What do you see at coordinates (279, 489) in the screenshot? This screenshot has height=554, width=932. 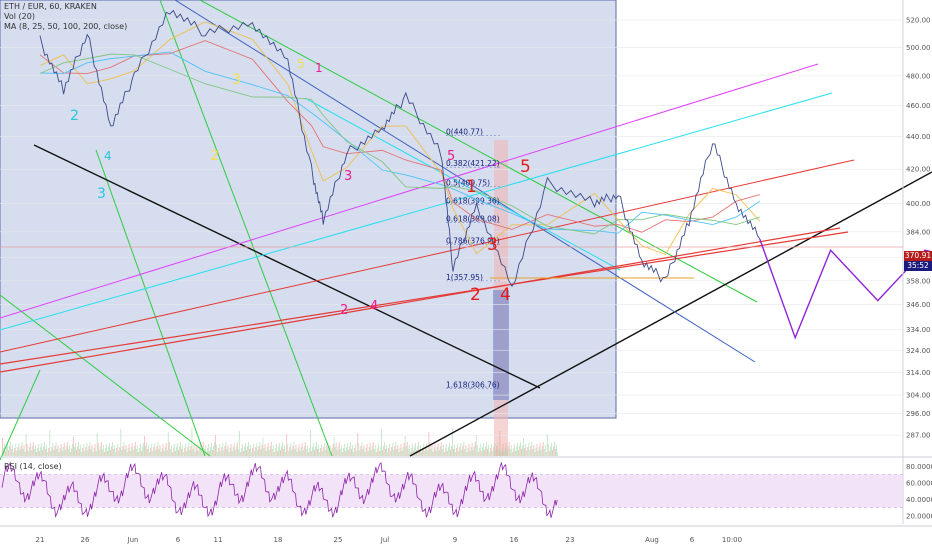 I see `rsi-line` at bounding box center [279, 489].